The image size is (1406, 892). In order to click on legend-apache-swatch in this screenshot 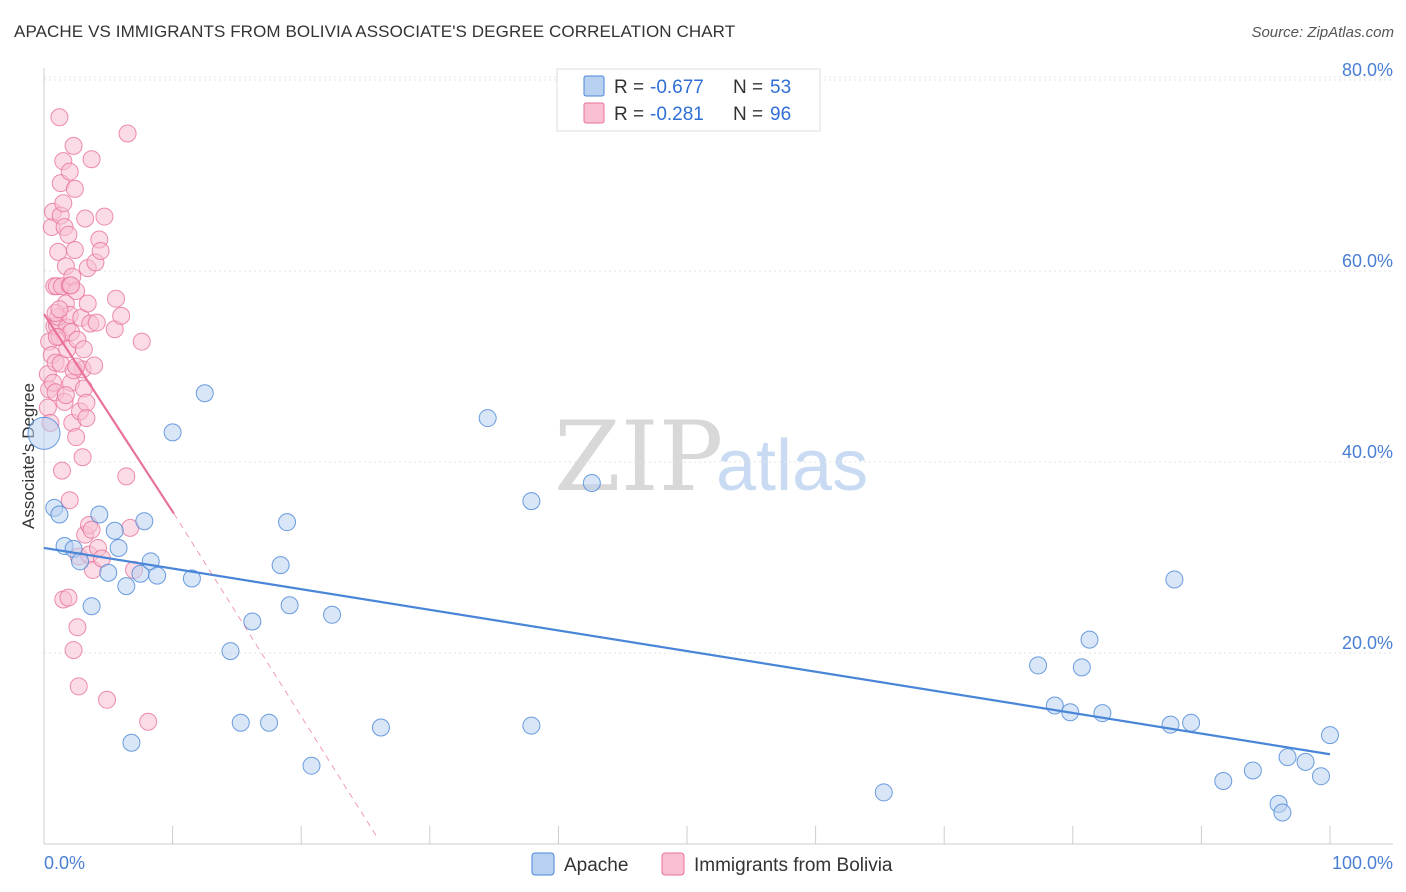, I will do `click(594, 86)`.